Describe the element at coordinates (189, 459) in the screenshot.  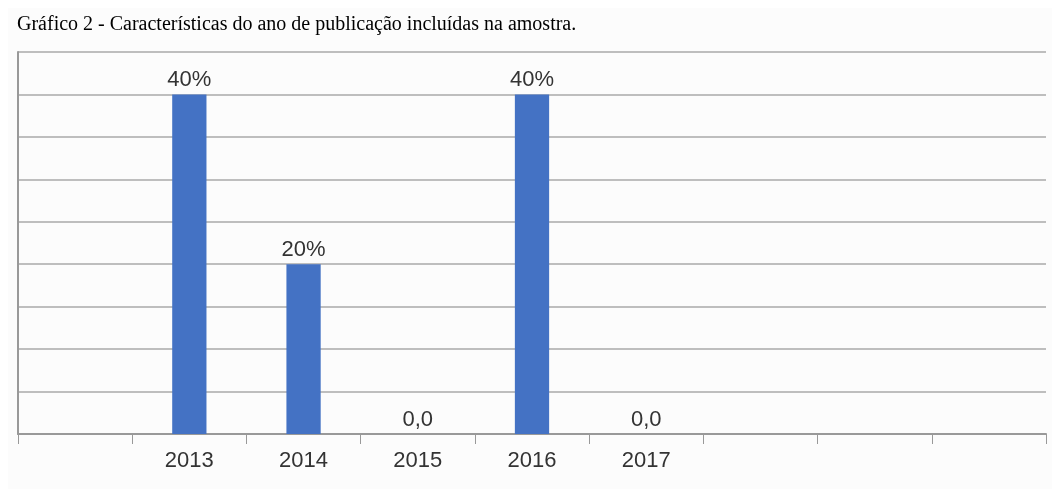
I see `x-tick-label: 2013` at that location.